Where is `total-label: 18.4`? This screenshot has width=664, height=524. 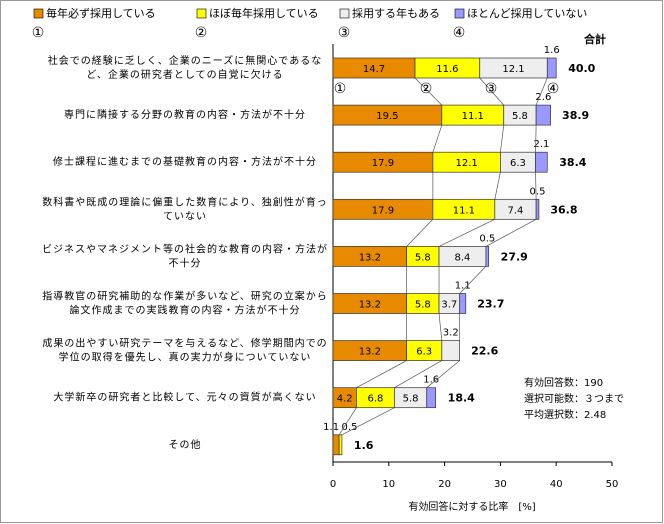 total-label: 18.4 is located at coordinates (461, 398).